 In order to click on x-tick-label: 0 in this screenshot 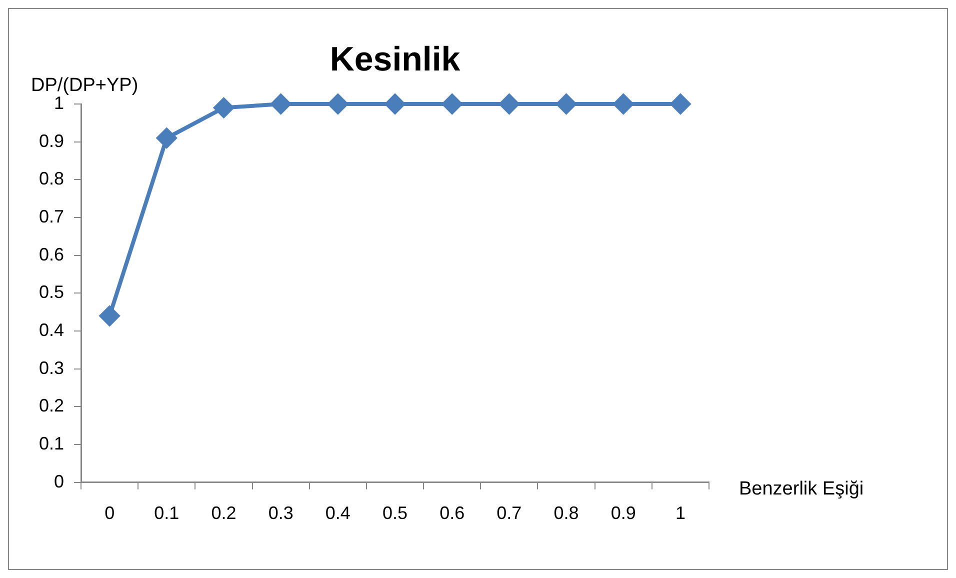, I will do `click(109, 513)`.